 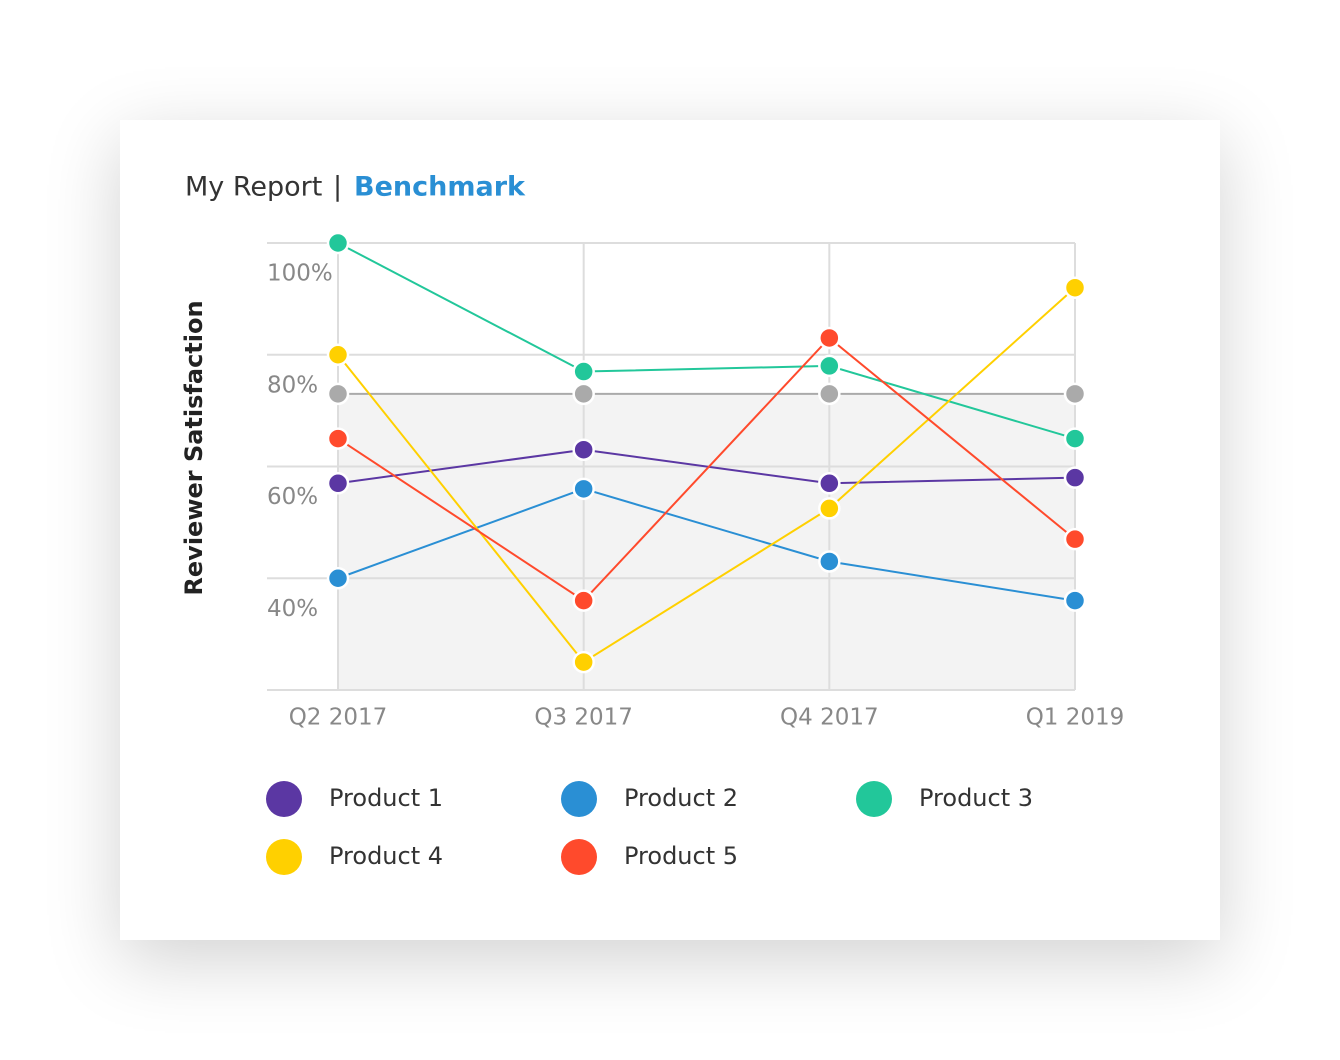 What do you see at coordinates (386, 798) in the screenshot?
I see `legend-label: Product 1` at bounding box center [386, 798].